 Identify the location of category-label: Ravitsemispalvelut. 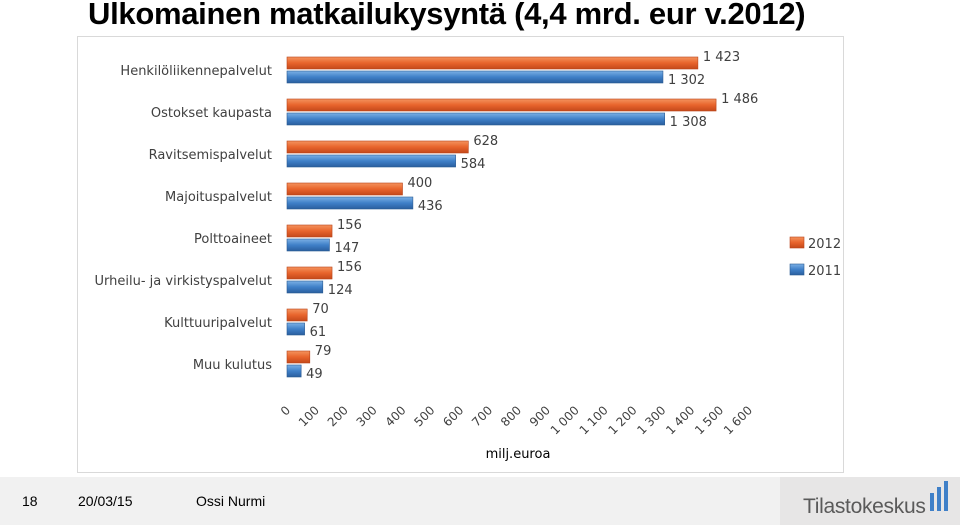
(210, 155).